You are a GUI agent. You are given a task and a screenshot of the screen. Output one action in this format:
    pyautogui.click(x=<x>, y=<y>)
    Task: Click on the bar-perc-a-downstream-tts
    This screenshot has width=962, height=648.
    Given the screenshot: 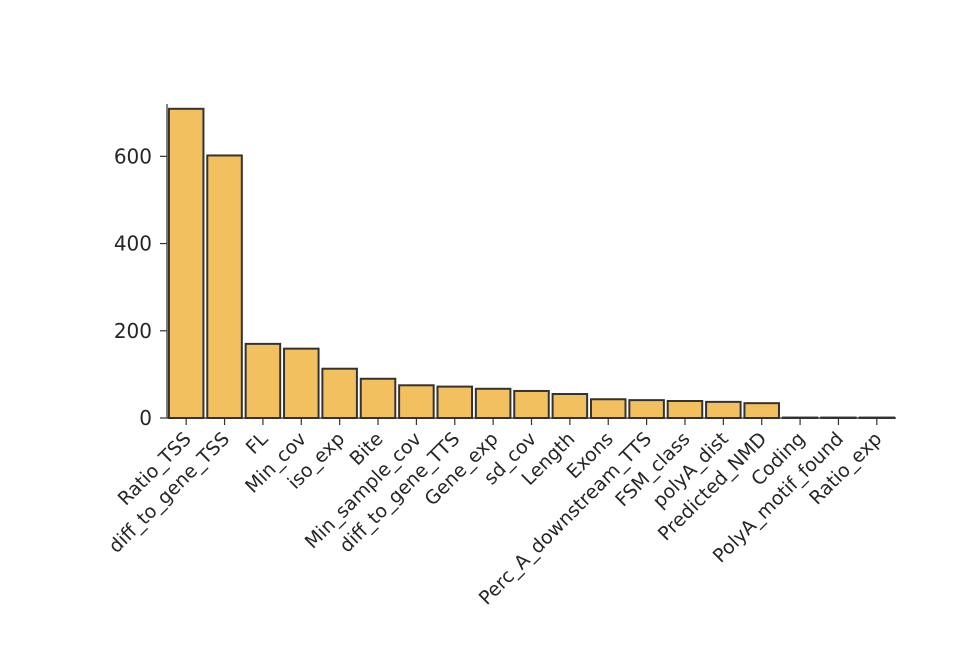 What is the action you would take?
    pyautogui.click(x=646, y=409)
    